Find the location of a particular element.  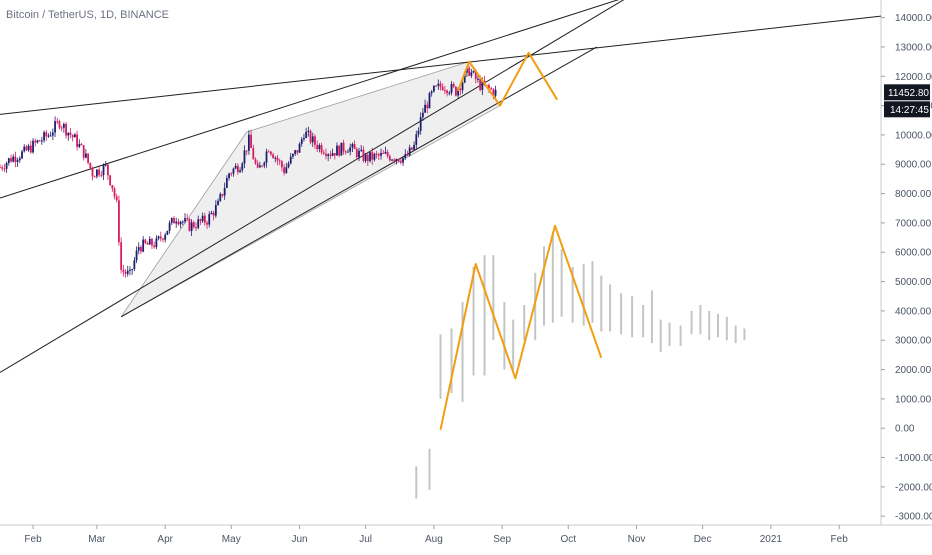

last-price-text: 11452.80 is located at coordinates (908, 93).